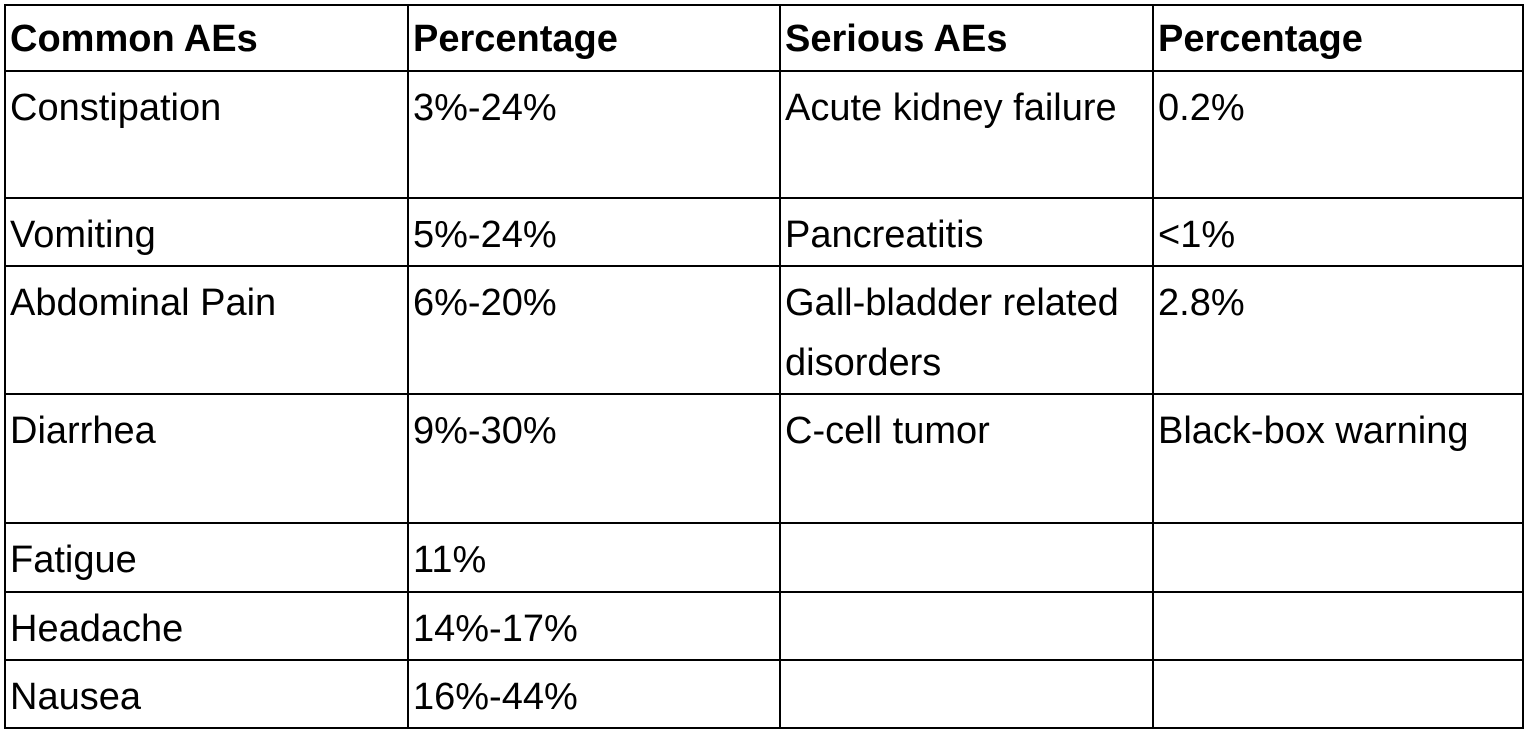  What do you see at coordinates (206, 330) in the screenshot?
I see `table-cell: Abdominal Pain` at bounding box center [206, 330].